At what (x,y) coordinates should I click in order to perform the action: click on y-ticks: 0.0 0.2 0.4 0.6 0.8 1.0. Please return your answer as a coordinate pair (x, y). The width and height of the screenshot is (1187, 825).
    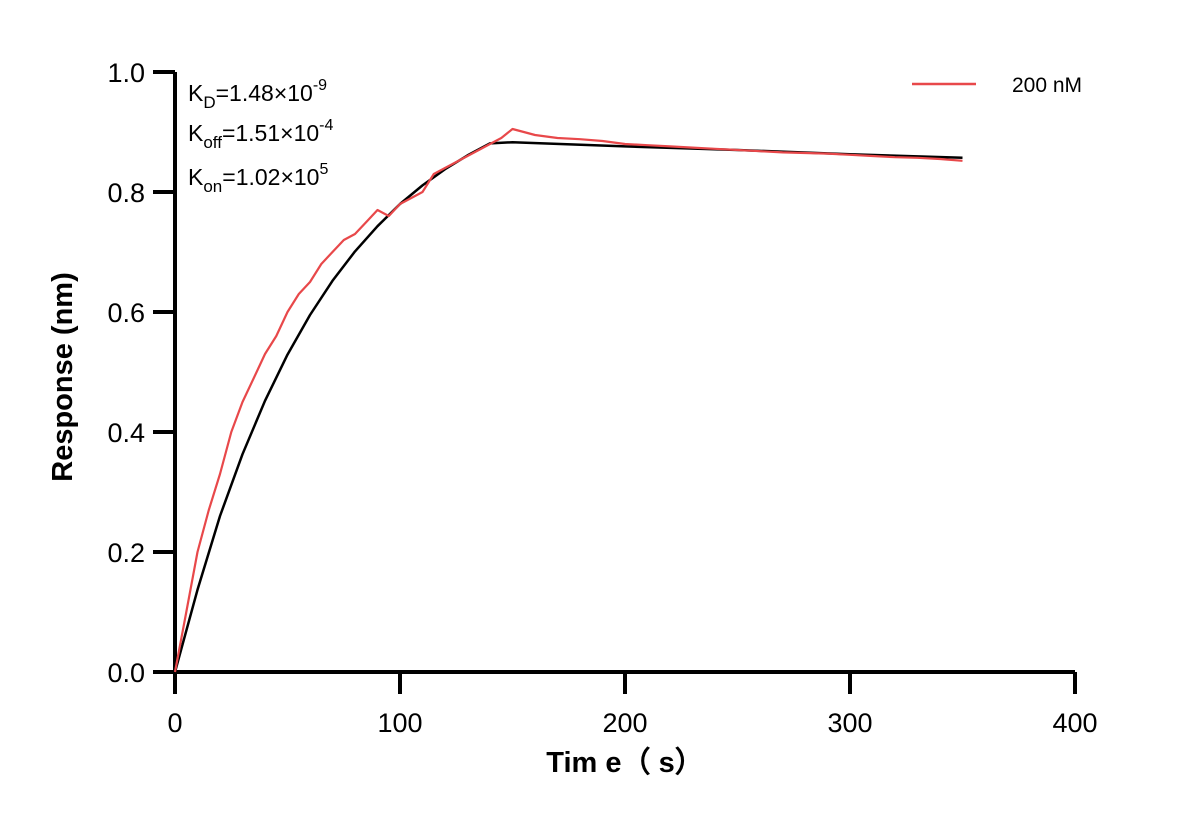
    Looking at the image, I should click on (141, 373).